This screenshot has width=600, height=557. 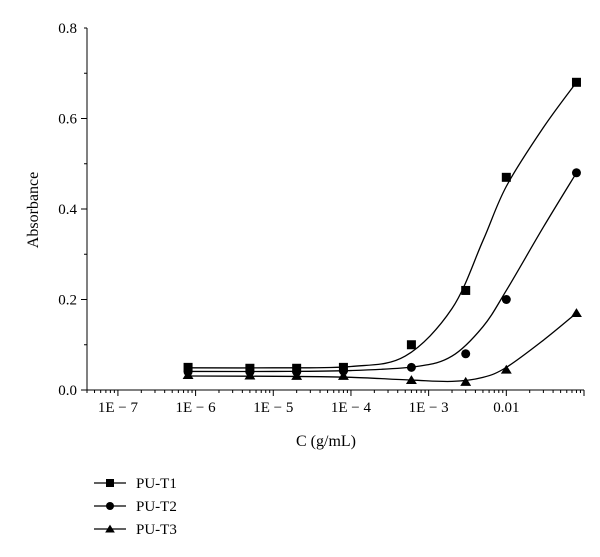 I want to click on y-tick-label: 0.0, so click(x=67, y=391).